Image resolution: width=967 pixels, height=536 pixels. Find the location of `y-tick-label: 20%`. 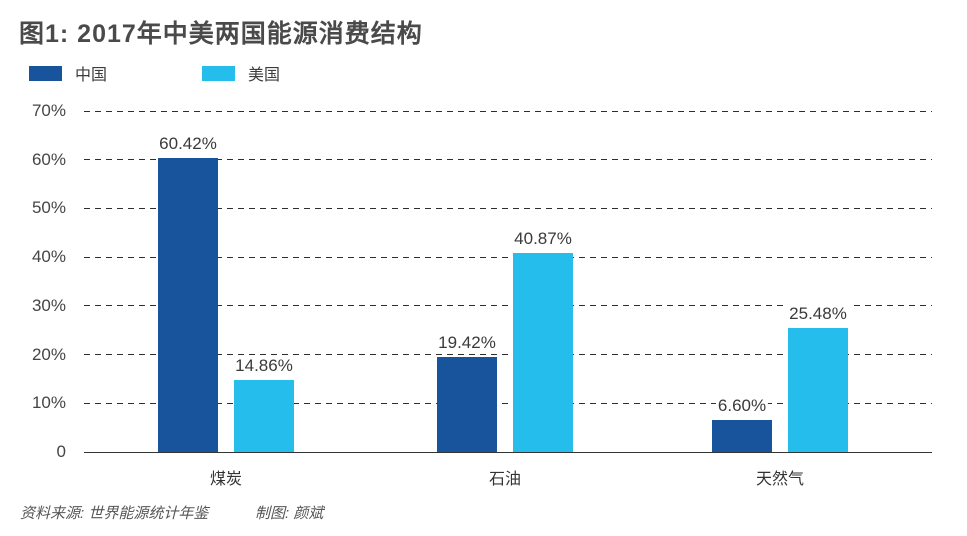

y-tick-label: 20% is located at coordinates (48, 354).